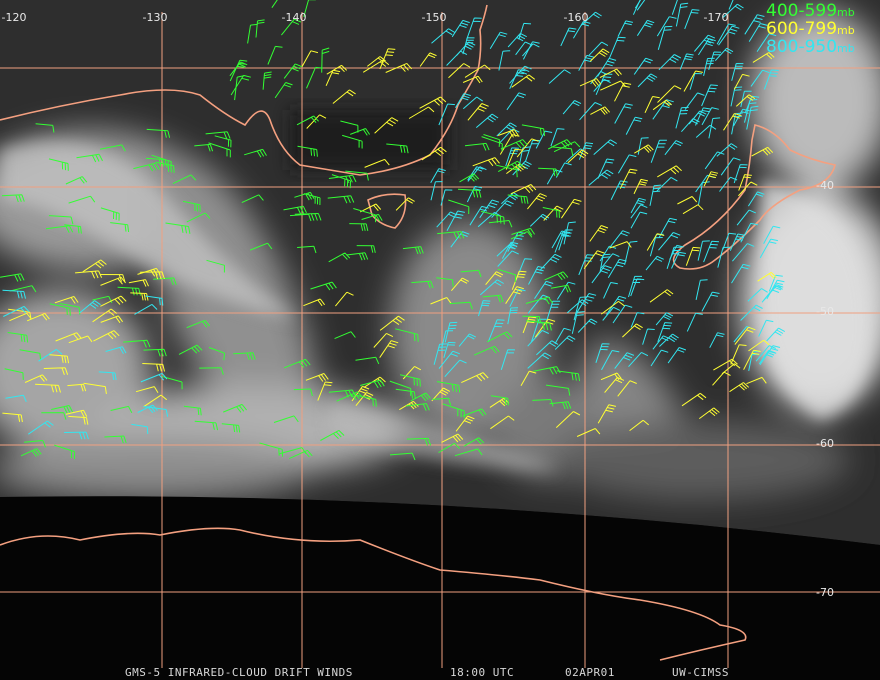  I want to click on legend-range: 400-599, so click(801, 11).